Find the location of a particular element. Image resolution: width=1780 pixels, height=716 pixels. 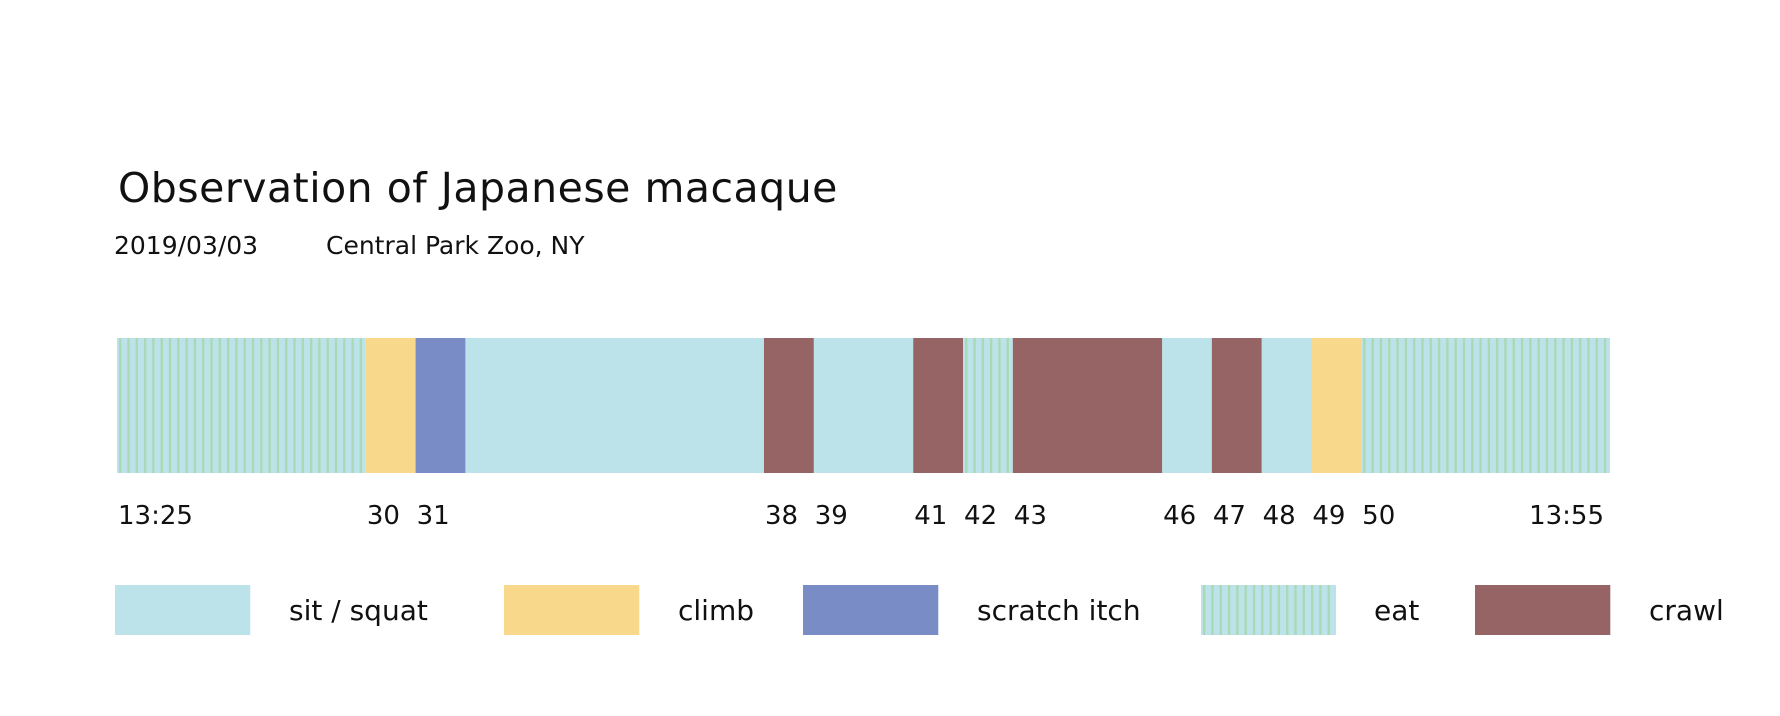

tick-label: 38 is located at coordinates (781, 516).